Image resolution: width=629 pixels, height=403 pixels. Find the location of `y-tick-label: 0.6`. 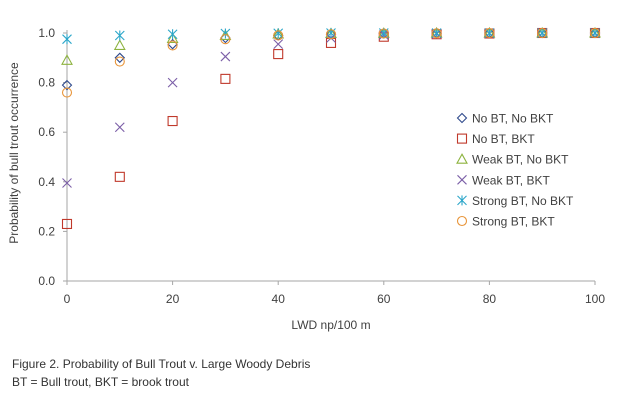

y-tick-label: 0.6 is located at coordinates (46, 132).